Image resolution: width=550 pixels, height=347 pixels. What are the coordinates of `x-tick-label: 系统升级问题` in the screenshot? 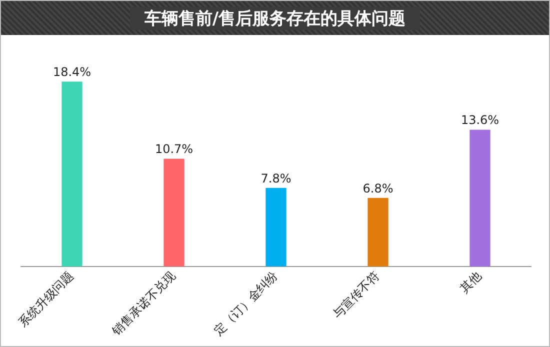 It's located at (46, 299).